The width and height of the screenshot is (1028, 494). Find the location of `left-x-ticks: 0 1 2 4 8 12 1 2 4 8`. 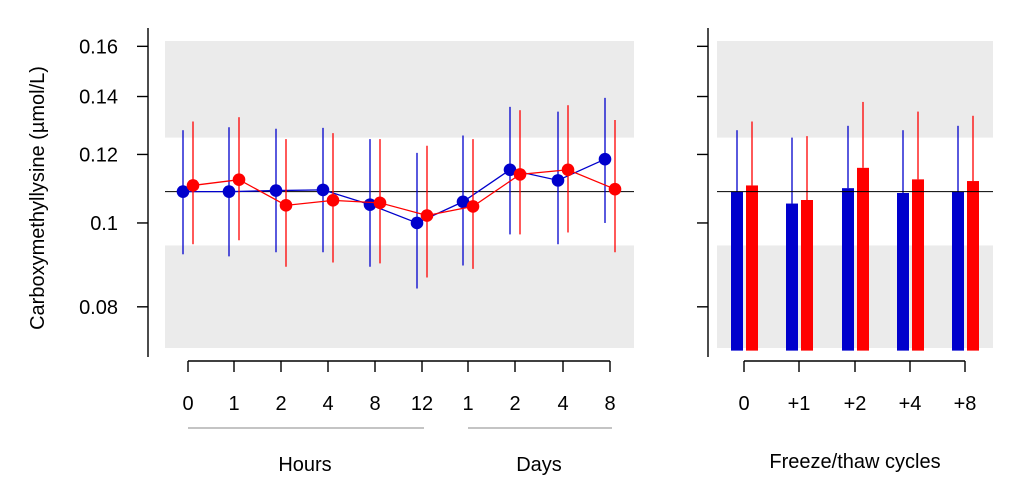

left-x-ticks: 0 1 2 4 8 12 1 2 4 8 is located at coordinates (399, 388).